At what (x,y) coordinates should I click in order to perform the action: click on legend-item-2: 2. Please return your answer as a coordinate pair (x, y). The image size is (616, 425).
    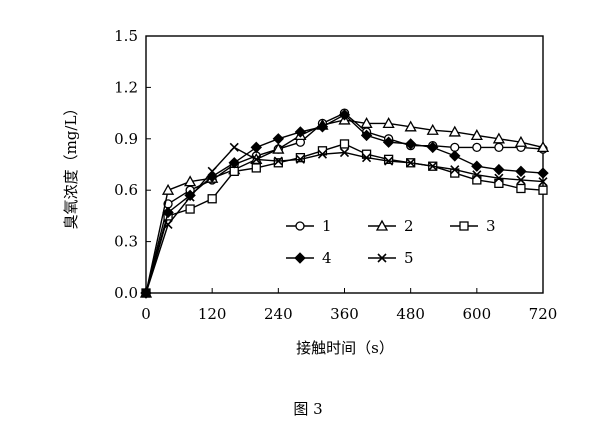
    Looking at the image, I should click on (391, 226).